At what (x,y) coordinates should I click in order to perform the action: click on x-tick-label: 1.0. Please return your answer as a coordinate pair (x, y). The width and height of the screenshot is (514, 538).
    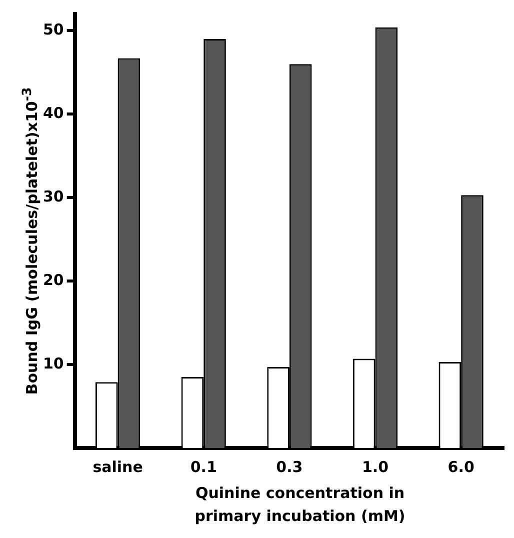
    Looking at the image, I should click on (375, 467).